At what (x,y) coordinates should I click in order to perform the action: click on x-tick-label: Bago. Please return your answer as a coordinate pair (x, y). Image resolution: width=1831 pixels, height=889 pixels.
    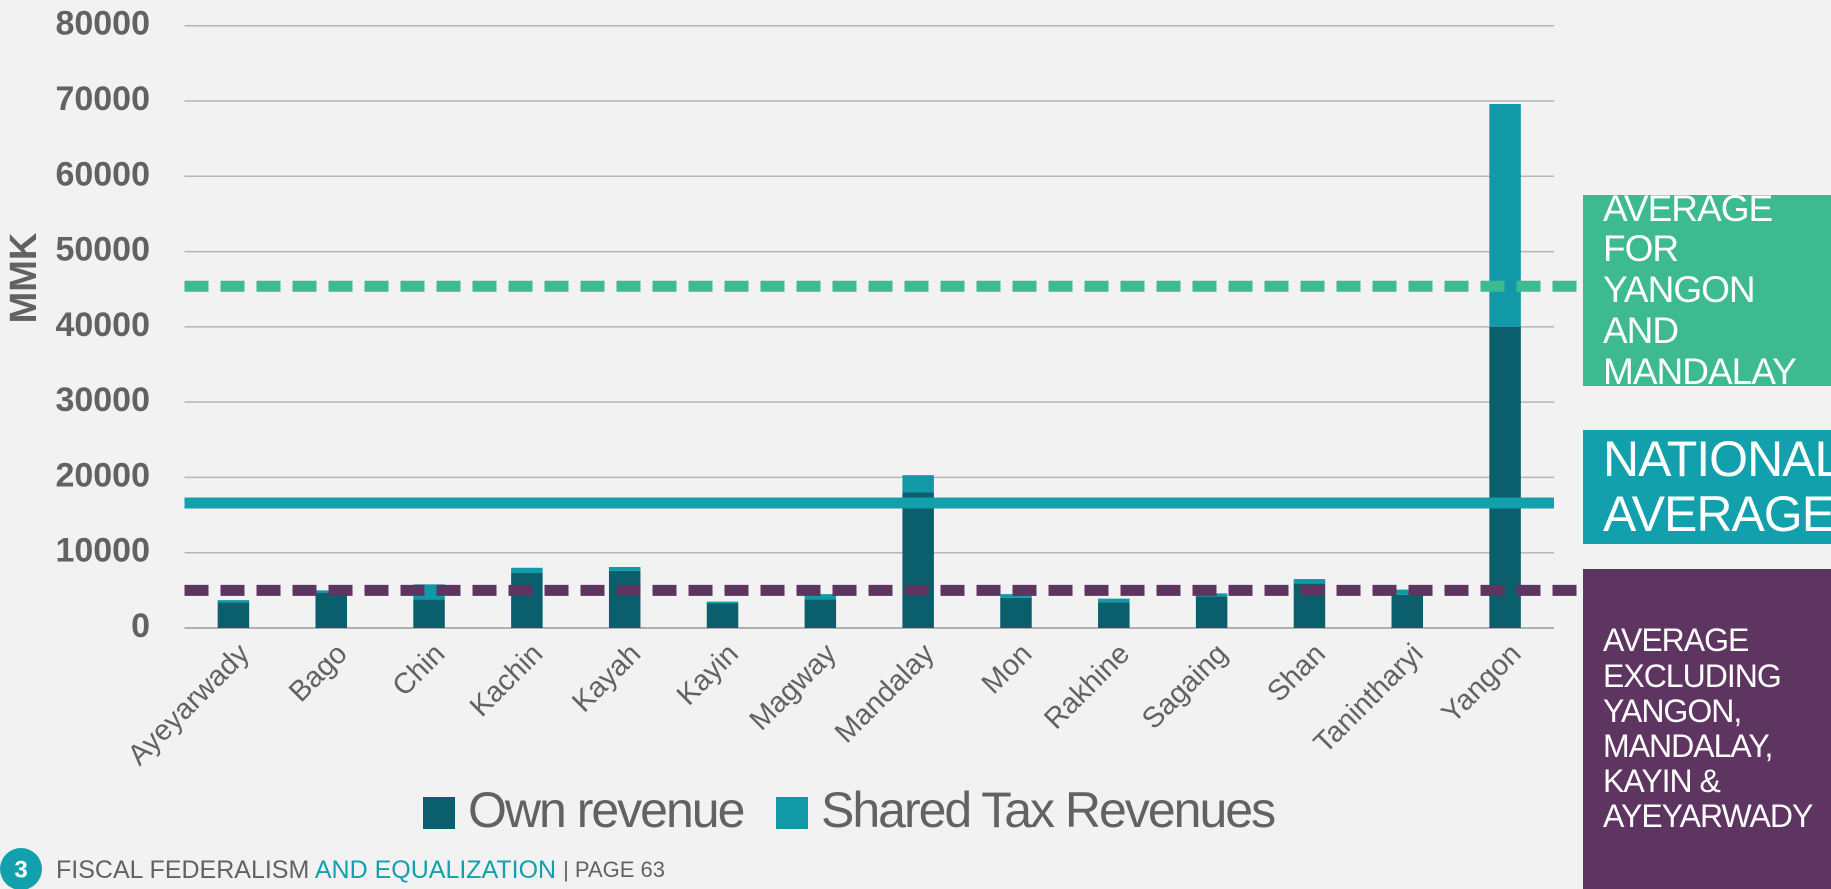
    Looking at the image, I should click on (318, 673).